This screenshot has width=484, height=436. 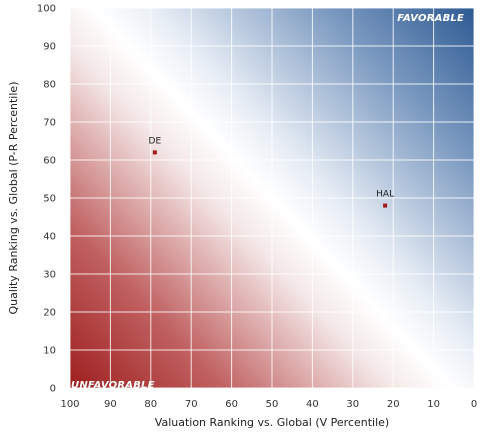 I want to click on x-tick-label: 30, so click(x=352, y=404).